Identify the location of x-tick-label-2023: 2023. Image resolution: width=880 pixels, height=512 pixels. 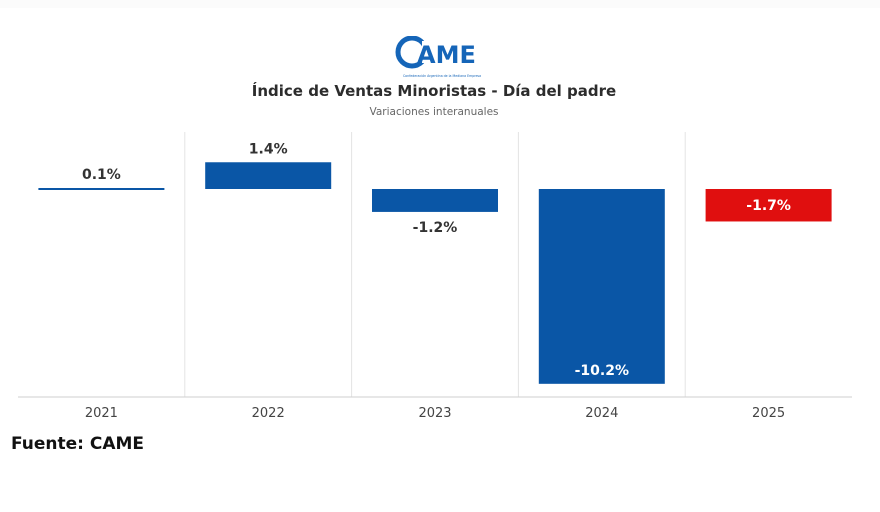
(434, 413).